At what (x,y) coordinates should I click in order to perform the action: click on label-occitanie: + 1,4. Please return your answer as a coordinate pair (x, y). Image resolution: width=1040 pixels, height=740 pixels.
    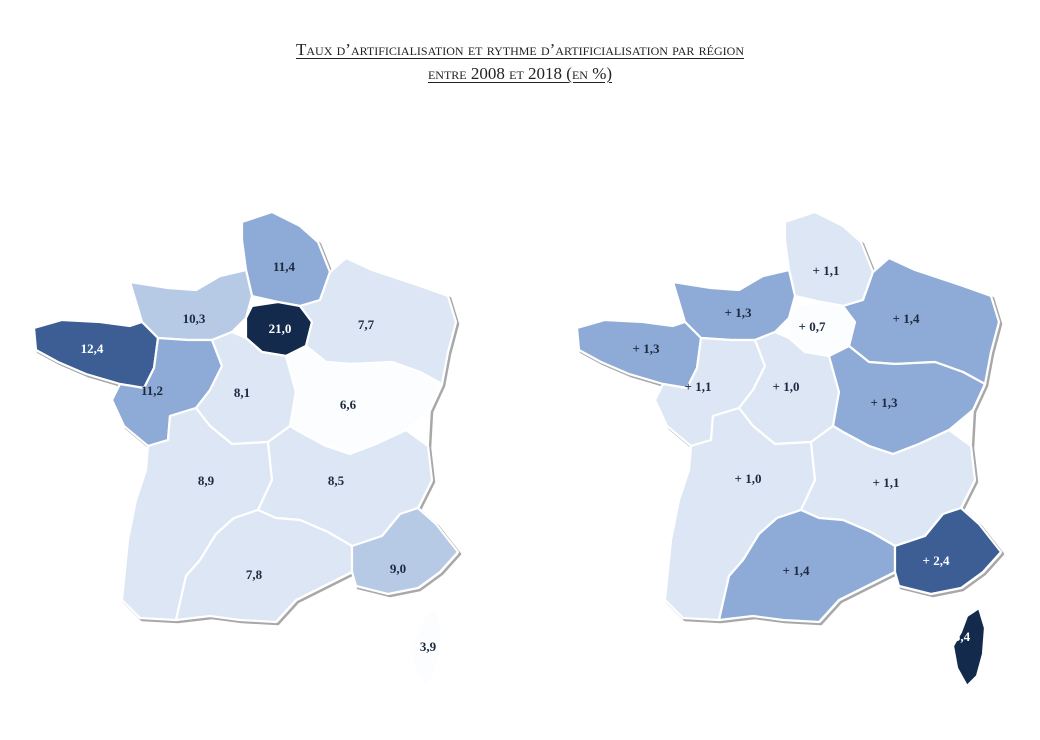
    Looking at the image, I should click on (796, 570).